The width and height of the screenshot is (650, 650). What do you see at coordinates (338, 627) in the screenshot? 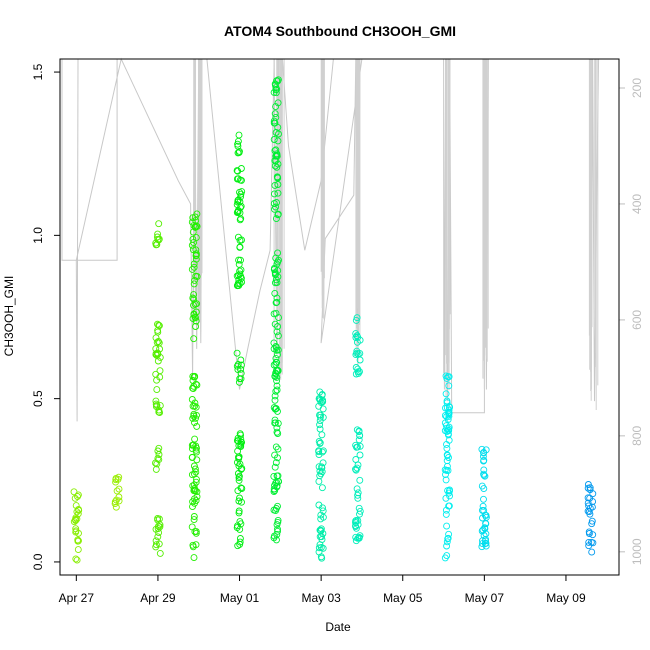
I see `x-axis-label: Date` at bounding box center [338, 627].